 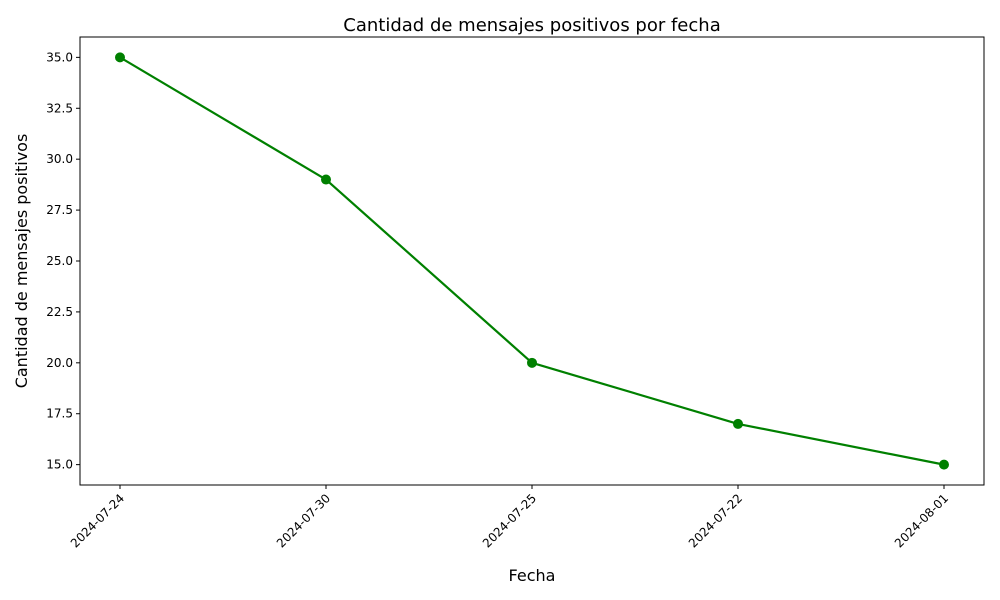 What do you see at coordinates (59, 363) in the screenshot?
I see `y-tick-label: 20.0` at bounding box center [59, 363].